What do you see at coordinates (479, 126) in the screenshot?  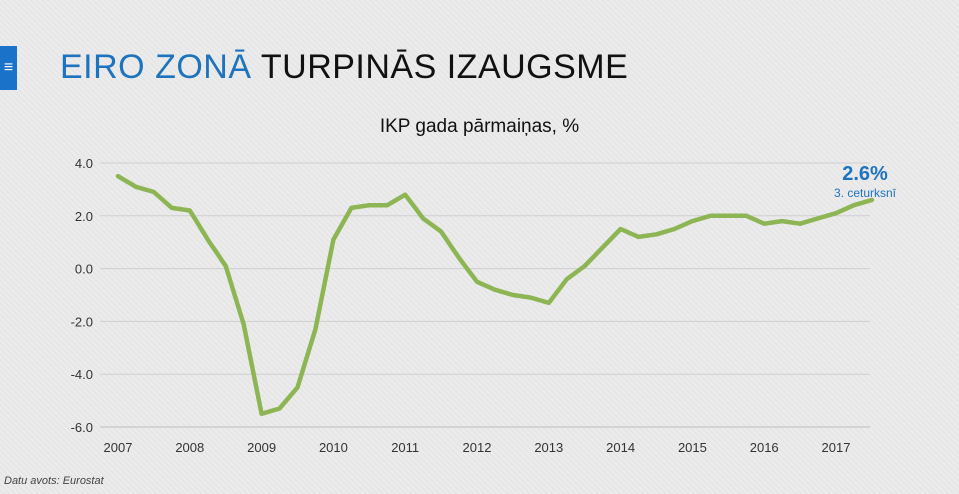 I see `chart-title: IKP gada pārmaiņas, %` at bounding box center [479, 126].